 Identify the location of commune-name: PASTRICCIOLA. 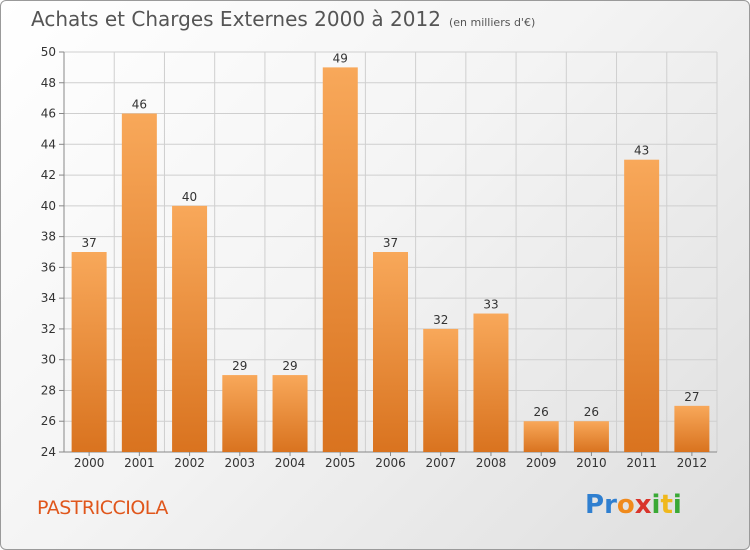
(102, 508).